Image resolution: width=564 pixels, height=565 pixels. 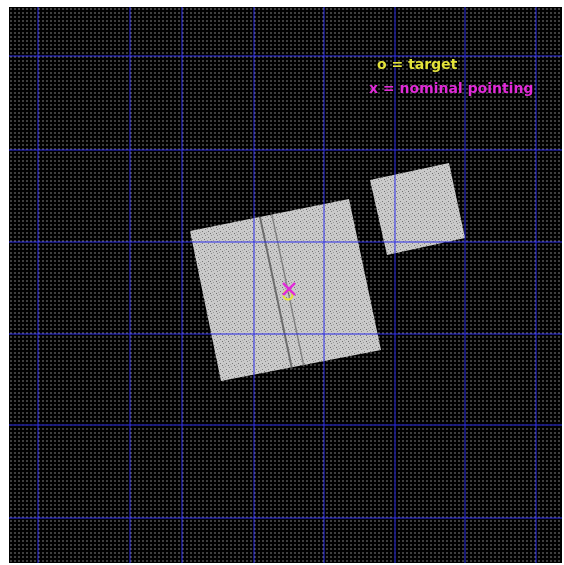 I want to click on legend-pointing: x = nominal pointing, so click(x=451, y=89).